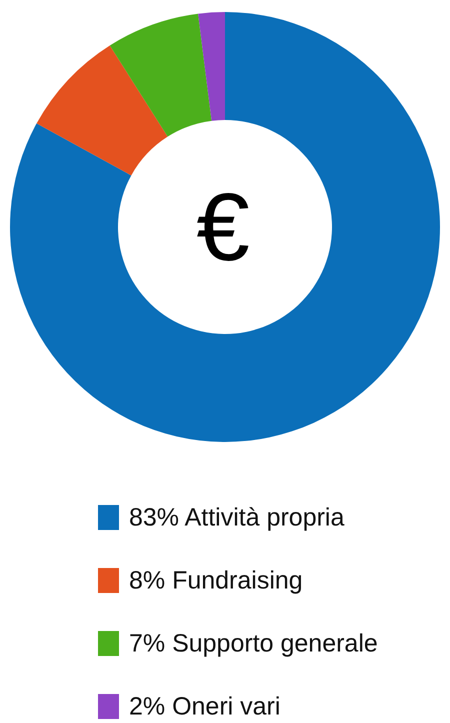  What do you see at coordinates (216, 580) in the screenshot?
I see `legend-label: 8% Fundraising` at bounding box center [216, 580].